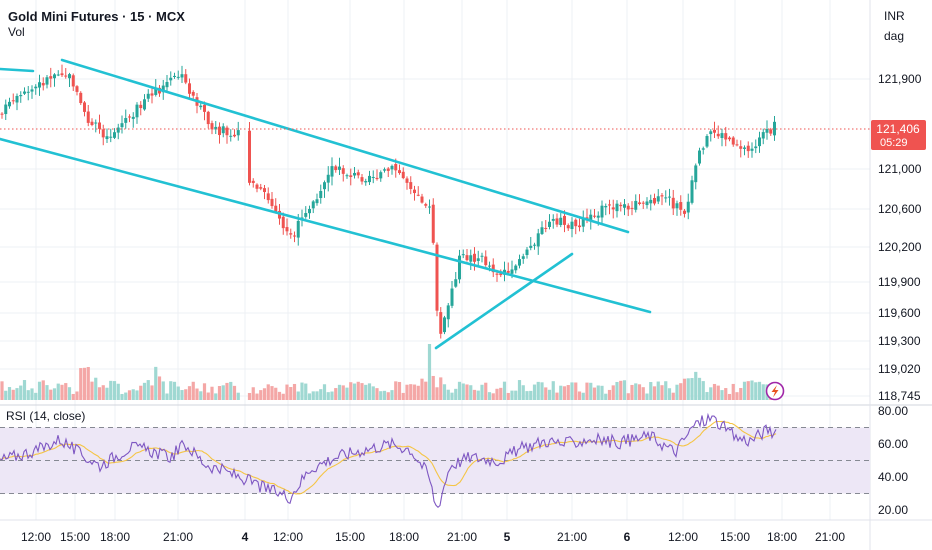 The image size is (932, 550). What do you see at coordinates (627, 537) in the screenshot?
I see `time-tick-label: 6` at bounding box center [627, 537].